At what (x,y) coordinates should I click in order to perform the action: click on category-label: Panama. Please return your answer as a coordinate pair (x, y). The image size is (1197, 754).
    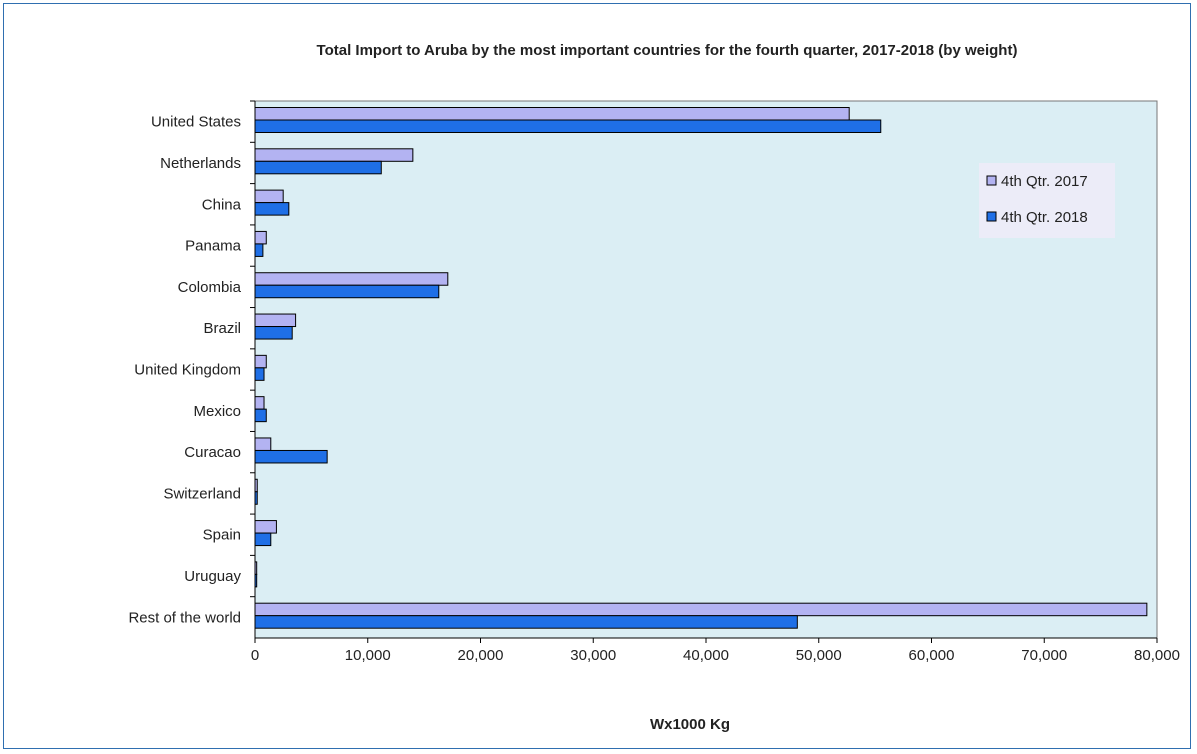
    Looking at the image, I should click on (213, 246).